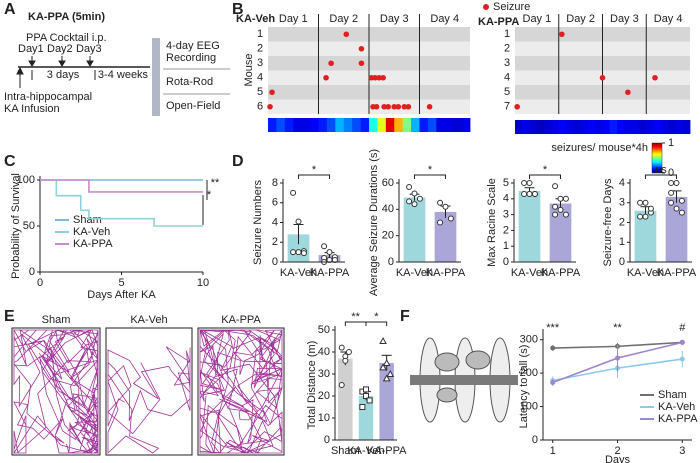 This screenshot has width=700, height=463. I want to click on label: 3 days, so click(63, 75).